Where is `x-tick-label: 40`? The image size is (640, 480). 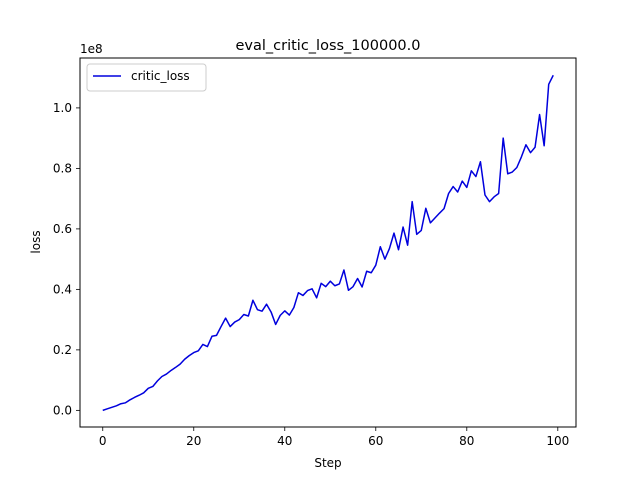 x-tick-label: 40 is located at coordinates (284, 441).